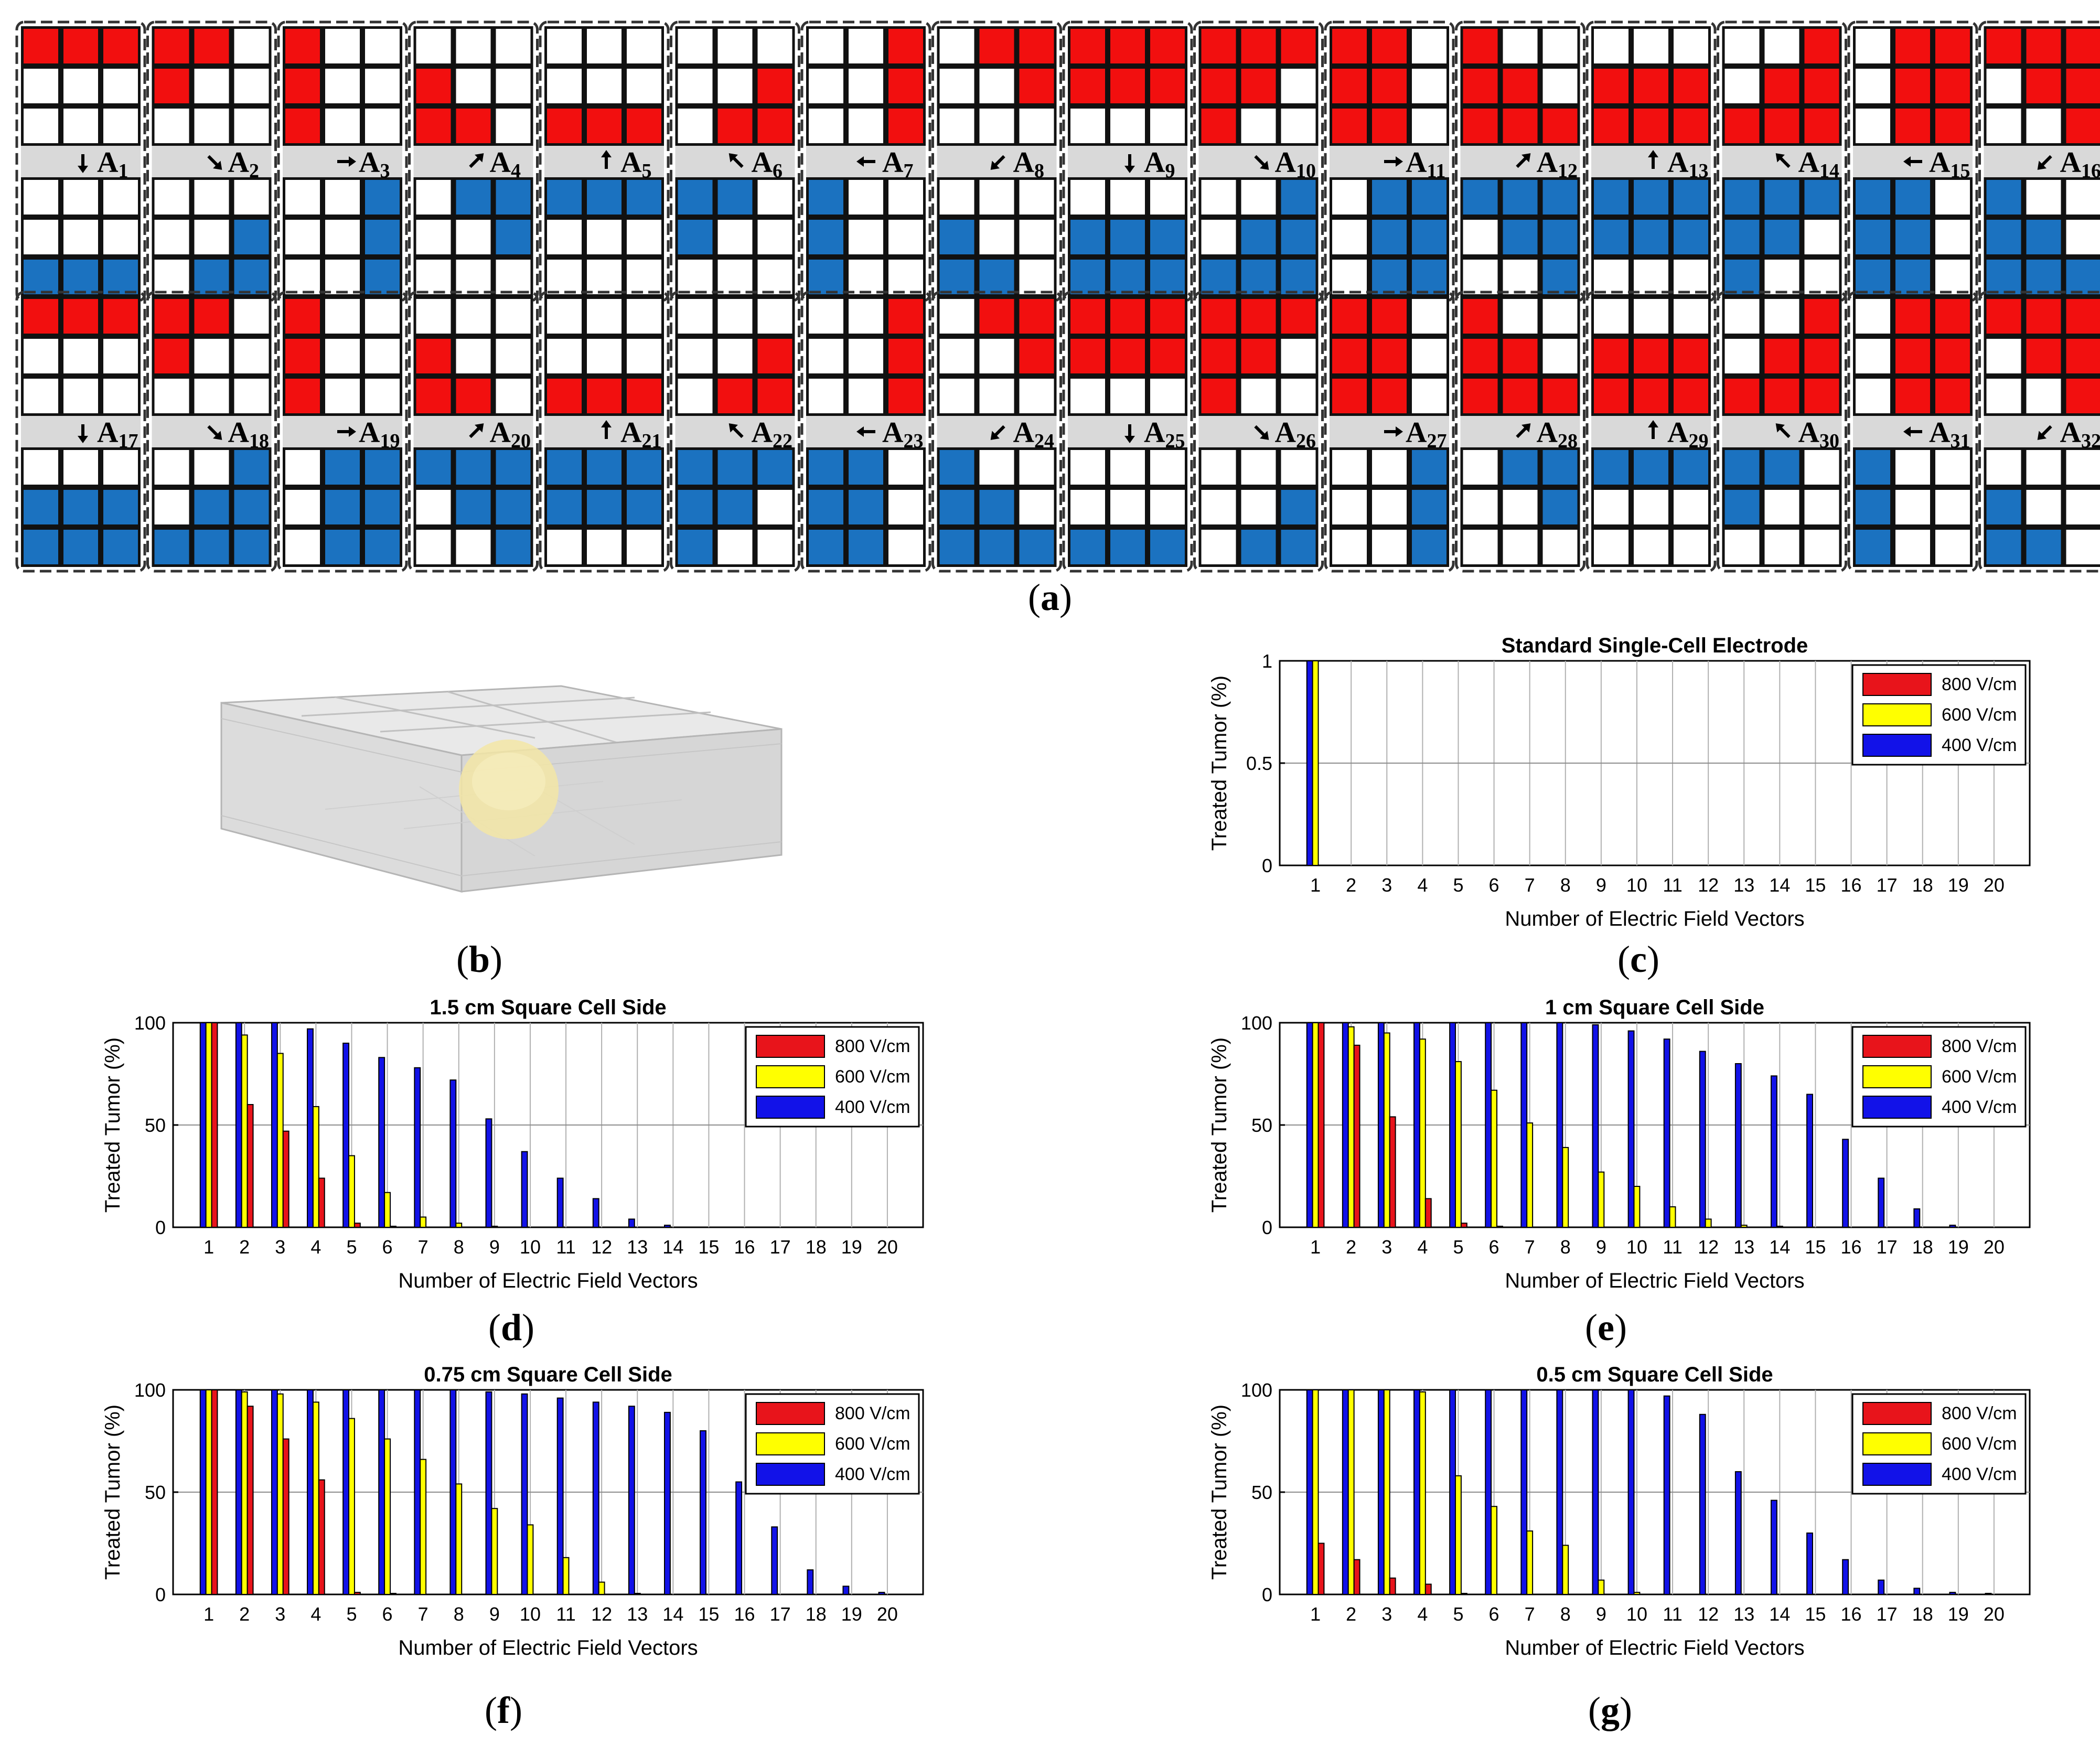 The height and width of the screenshot is (1757, 2100). I want to click on legend-label: 800 V/cm, so click(1980, 684).